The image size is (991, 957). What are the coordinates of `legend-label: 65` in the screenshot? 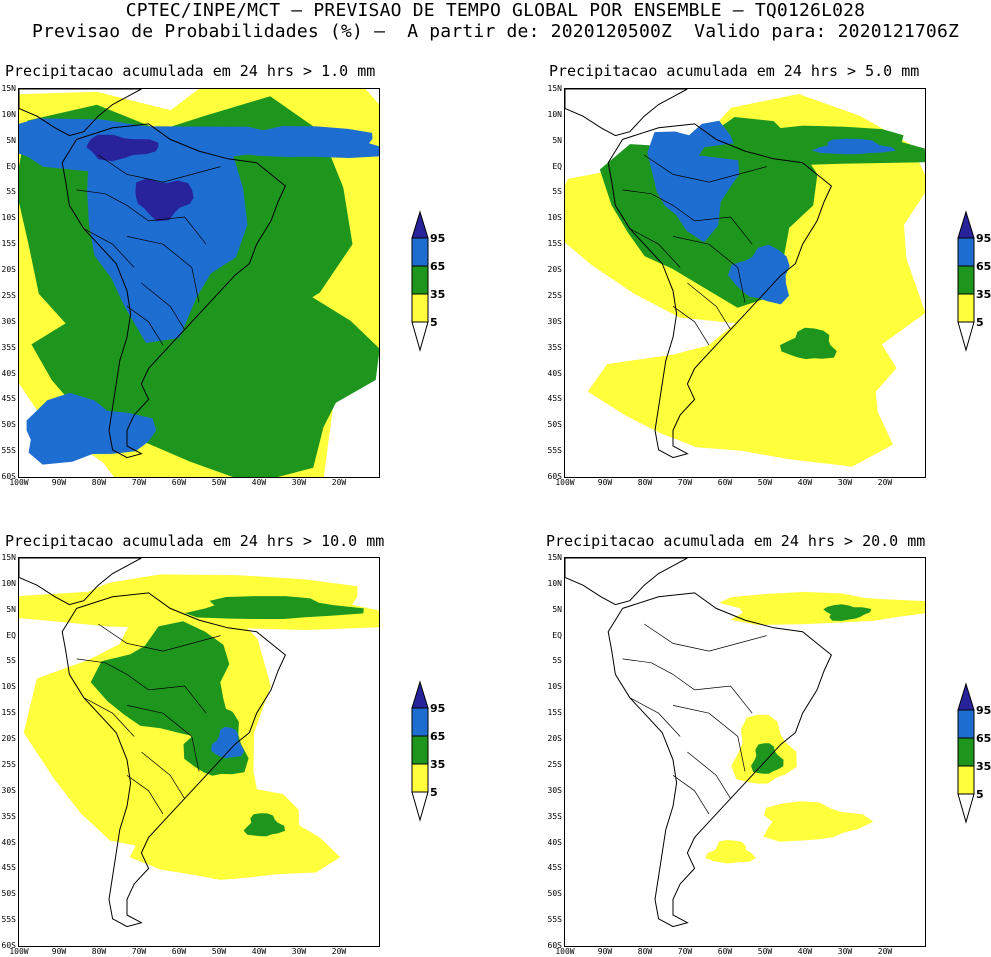 It's located at (983, 738).